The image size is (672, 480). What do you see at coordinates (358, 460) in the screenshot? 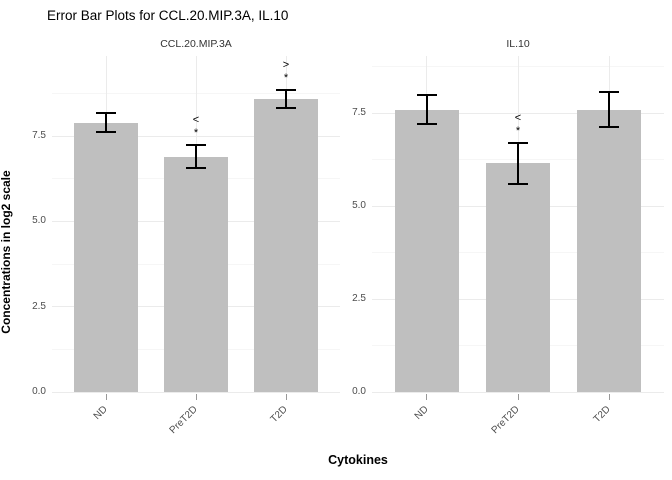
I see `x-axis-title: Cytokines` at bounding box center [358, 460].